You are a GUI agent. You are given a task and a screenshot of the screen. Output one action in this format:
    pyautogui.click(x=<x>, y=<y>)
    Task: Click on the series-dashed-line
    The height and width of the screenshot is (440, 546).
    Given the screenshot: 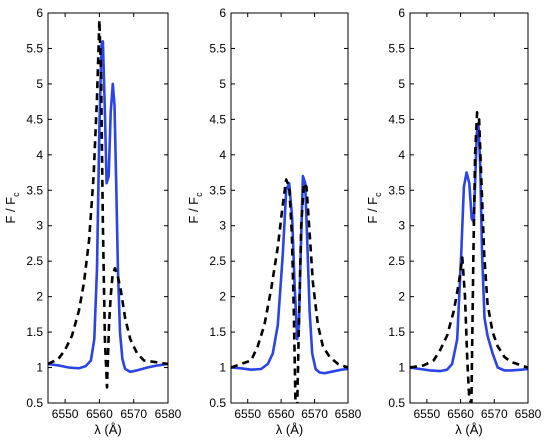 What is the action you would take?
    pyautogui.click(x=469, y=257)
    